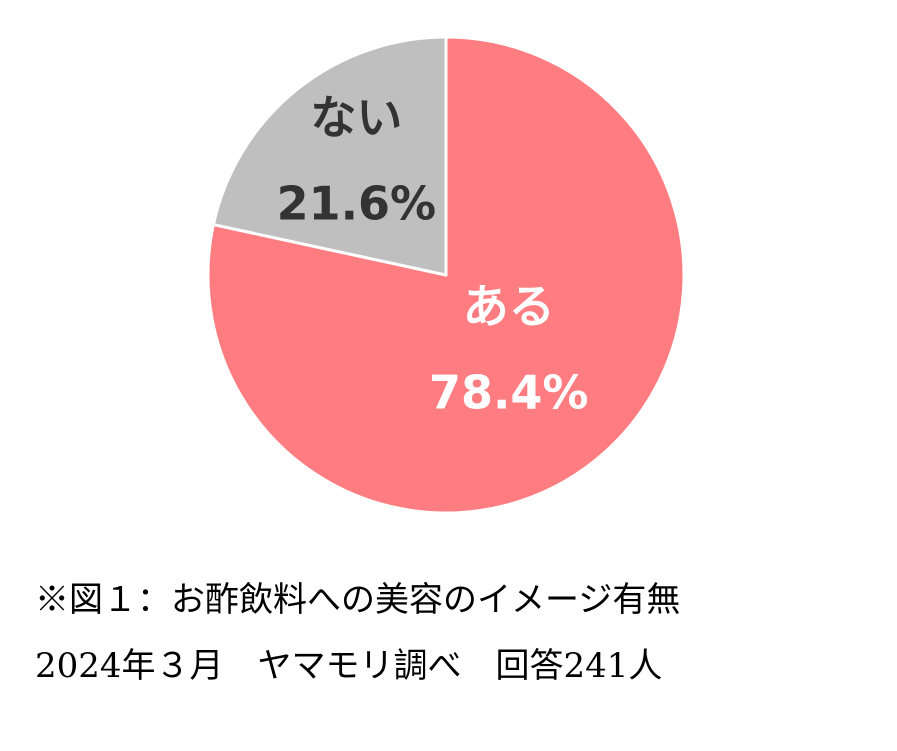  Describe the element at coordinates (357, 600) in the screenshot. I see `caption-line: ※図１：お酢飲料への美容のイメージ有無` at that location.